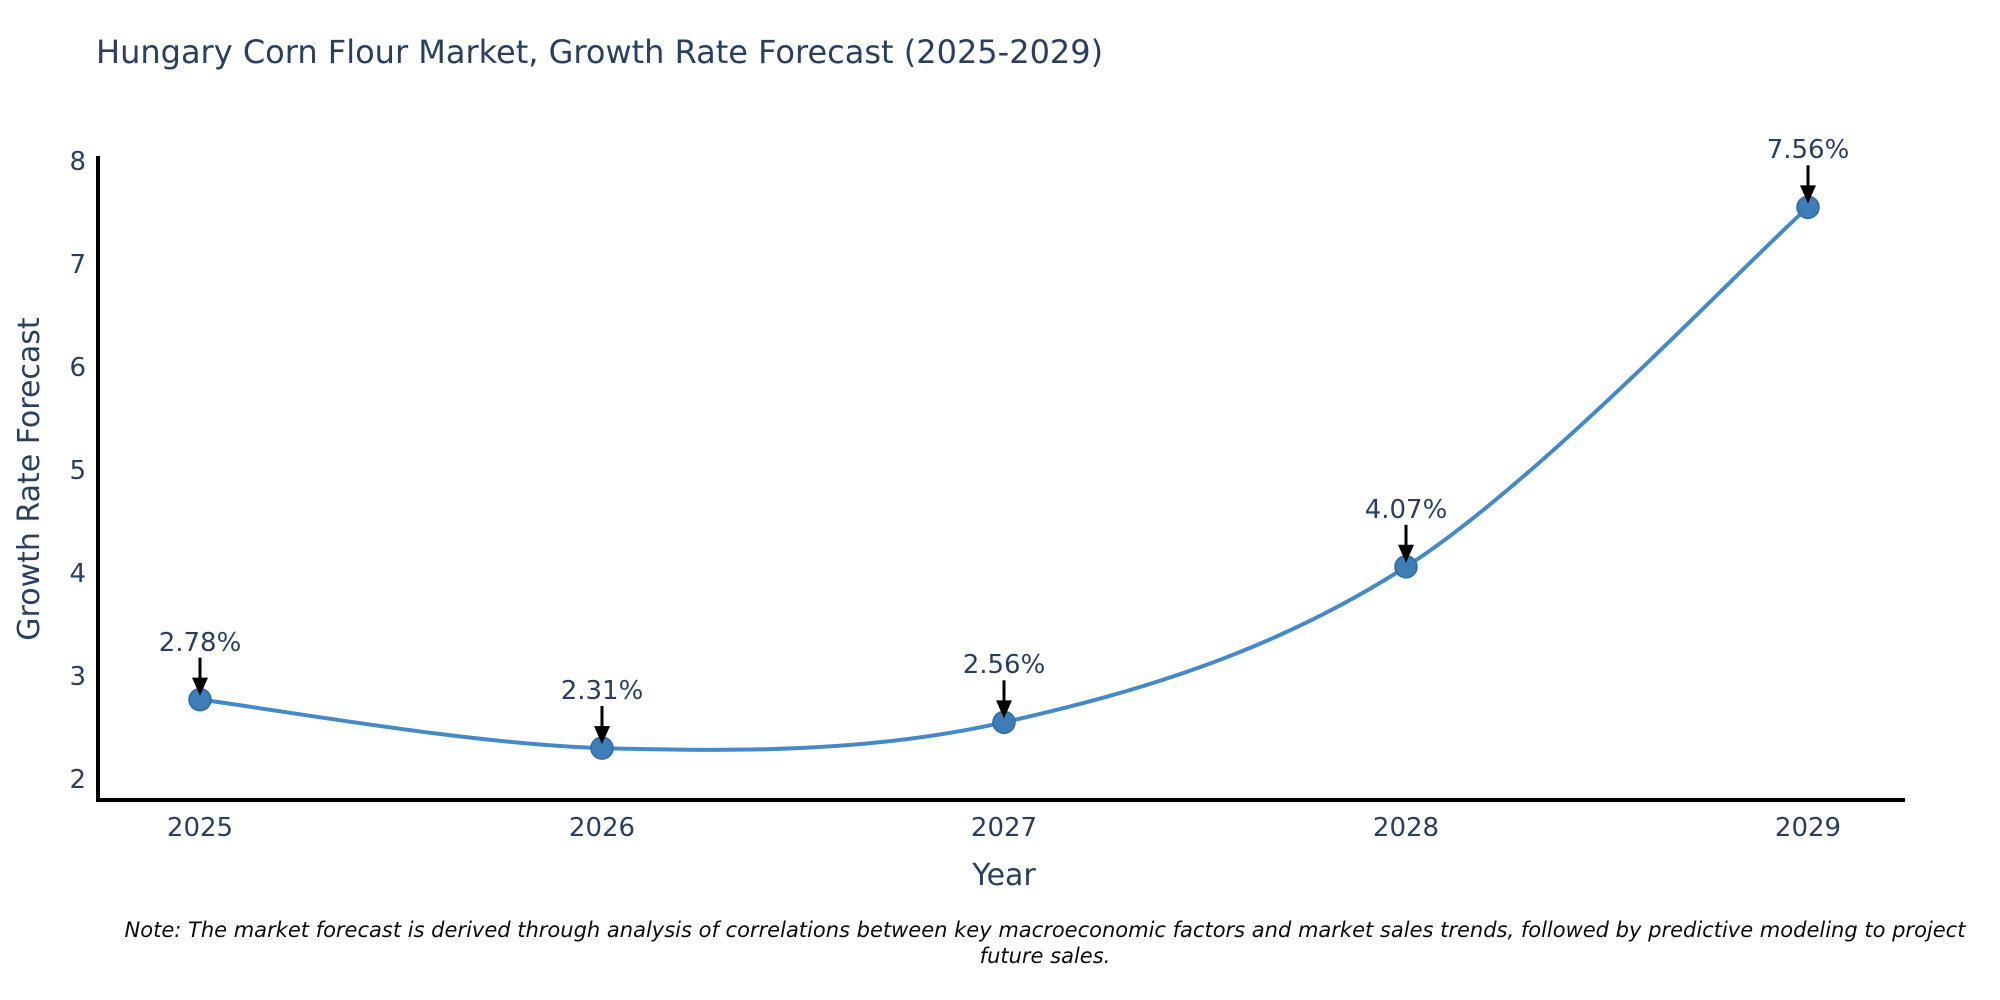 Image resolution: width=2000 pixels, height=1000 pixels. I want to click on x-axis-title: Year, so click(1004, 875).